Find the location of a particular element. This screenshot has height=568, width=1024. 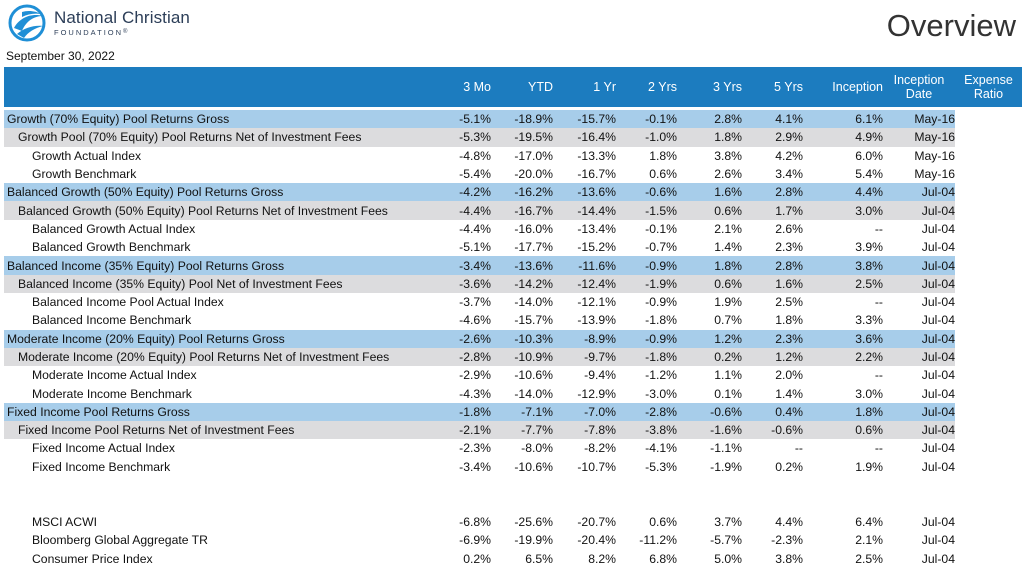

cell-3yrs: 1.4% is located at coordinates (728, 247).